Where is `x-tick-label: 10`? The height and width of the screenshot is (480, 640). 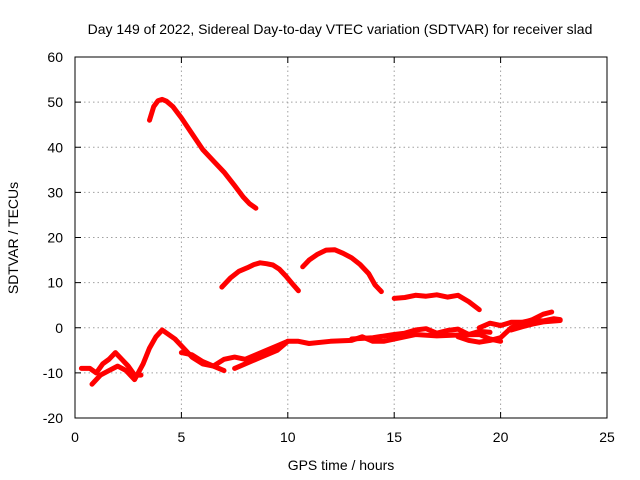
x-tick-label: 10 is located at coordinates (288, 437).